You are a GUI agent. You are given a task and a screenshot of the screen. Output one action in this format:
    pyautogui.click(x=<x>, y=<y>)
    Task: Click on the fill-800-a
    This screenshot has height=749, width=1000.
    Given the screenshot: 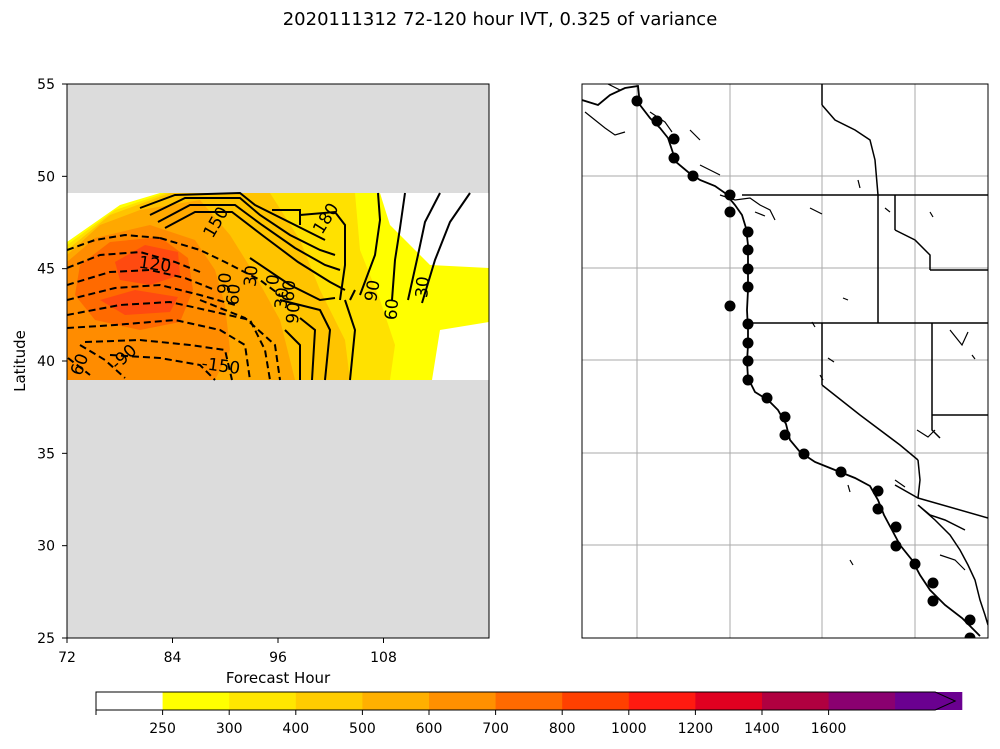 What is the action you would take?
    pyautogui.click(x=147, y=265)
    